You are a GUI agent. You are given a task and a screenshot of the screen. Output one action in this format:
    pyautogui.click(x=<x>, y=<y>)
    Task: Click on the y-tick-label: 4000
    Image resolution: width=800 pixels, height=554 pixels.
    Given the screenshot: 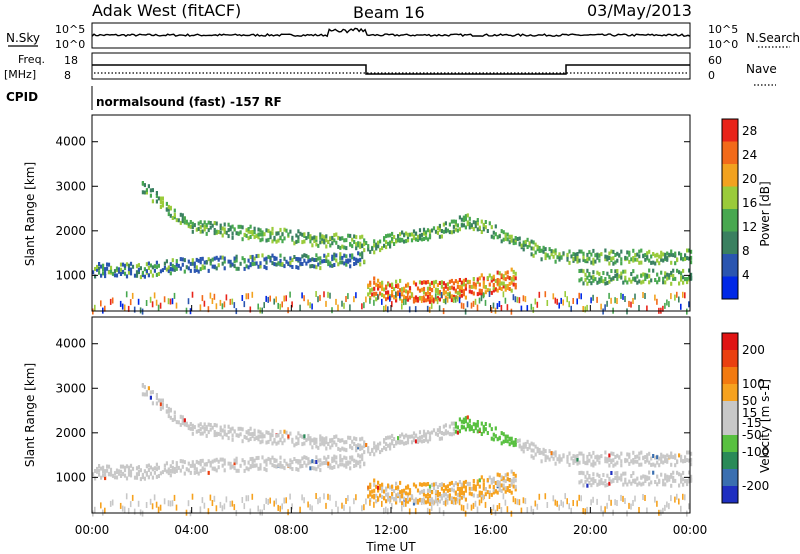 What is the action you would take?
    pyautogui.click(x=70, y=142)
    